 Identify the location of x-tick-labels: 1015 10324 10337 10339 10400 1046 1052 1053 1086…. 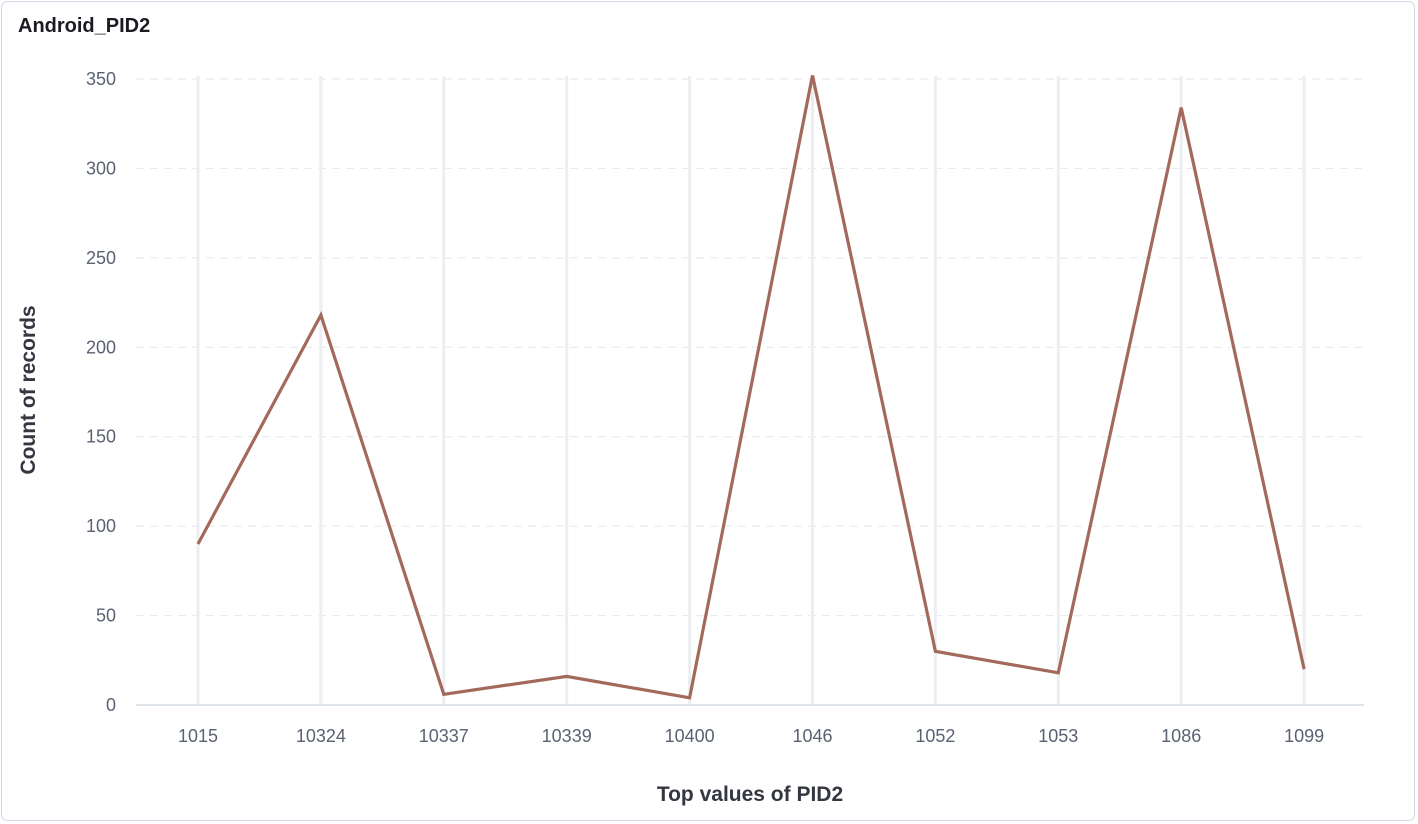
(751, 736).